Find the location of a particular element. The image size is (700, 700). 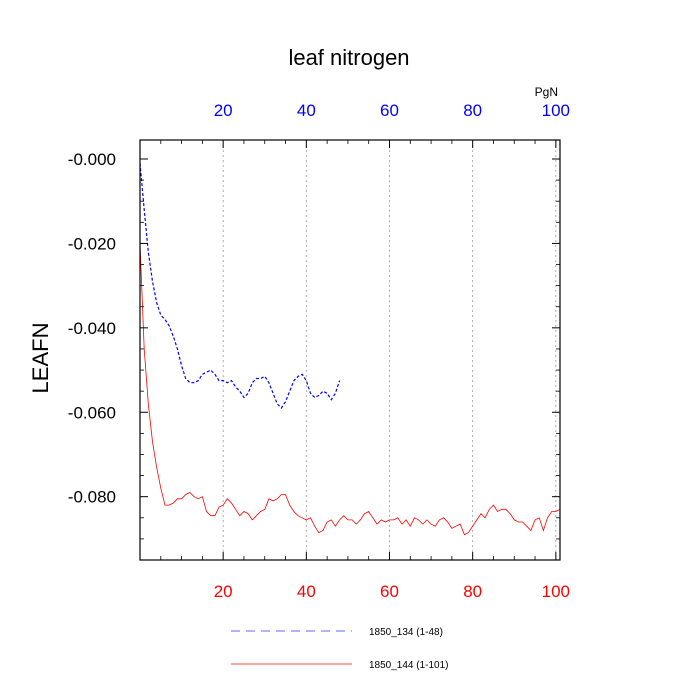

chart-title: leaf nitrogen is located at coordinates (348, 57).